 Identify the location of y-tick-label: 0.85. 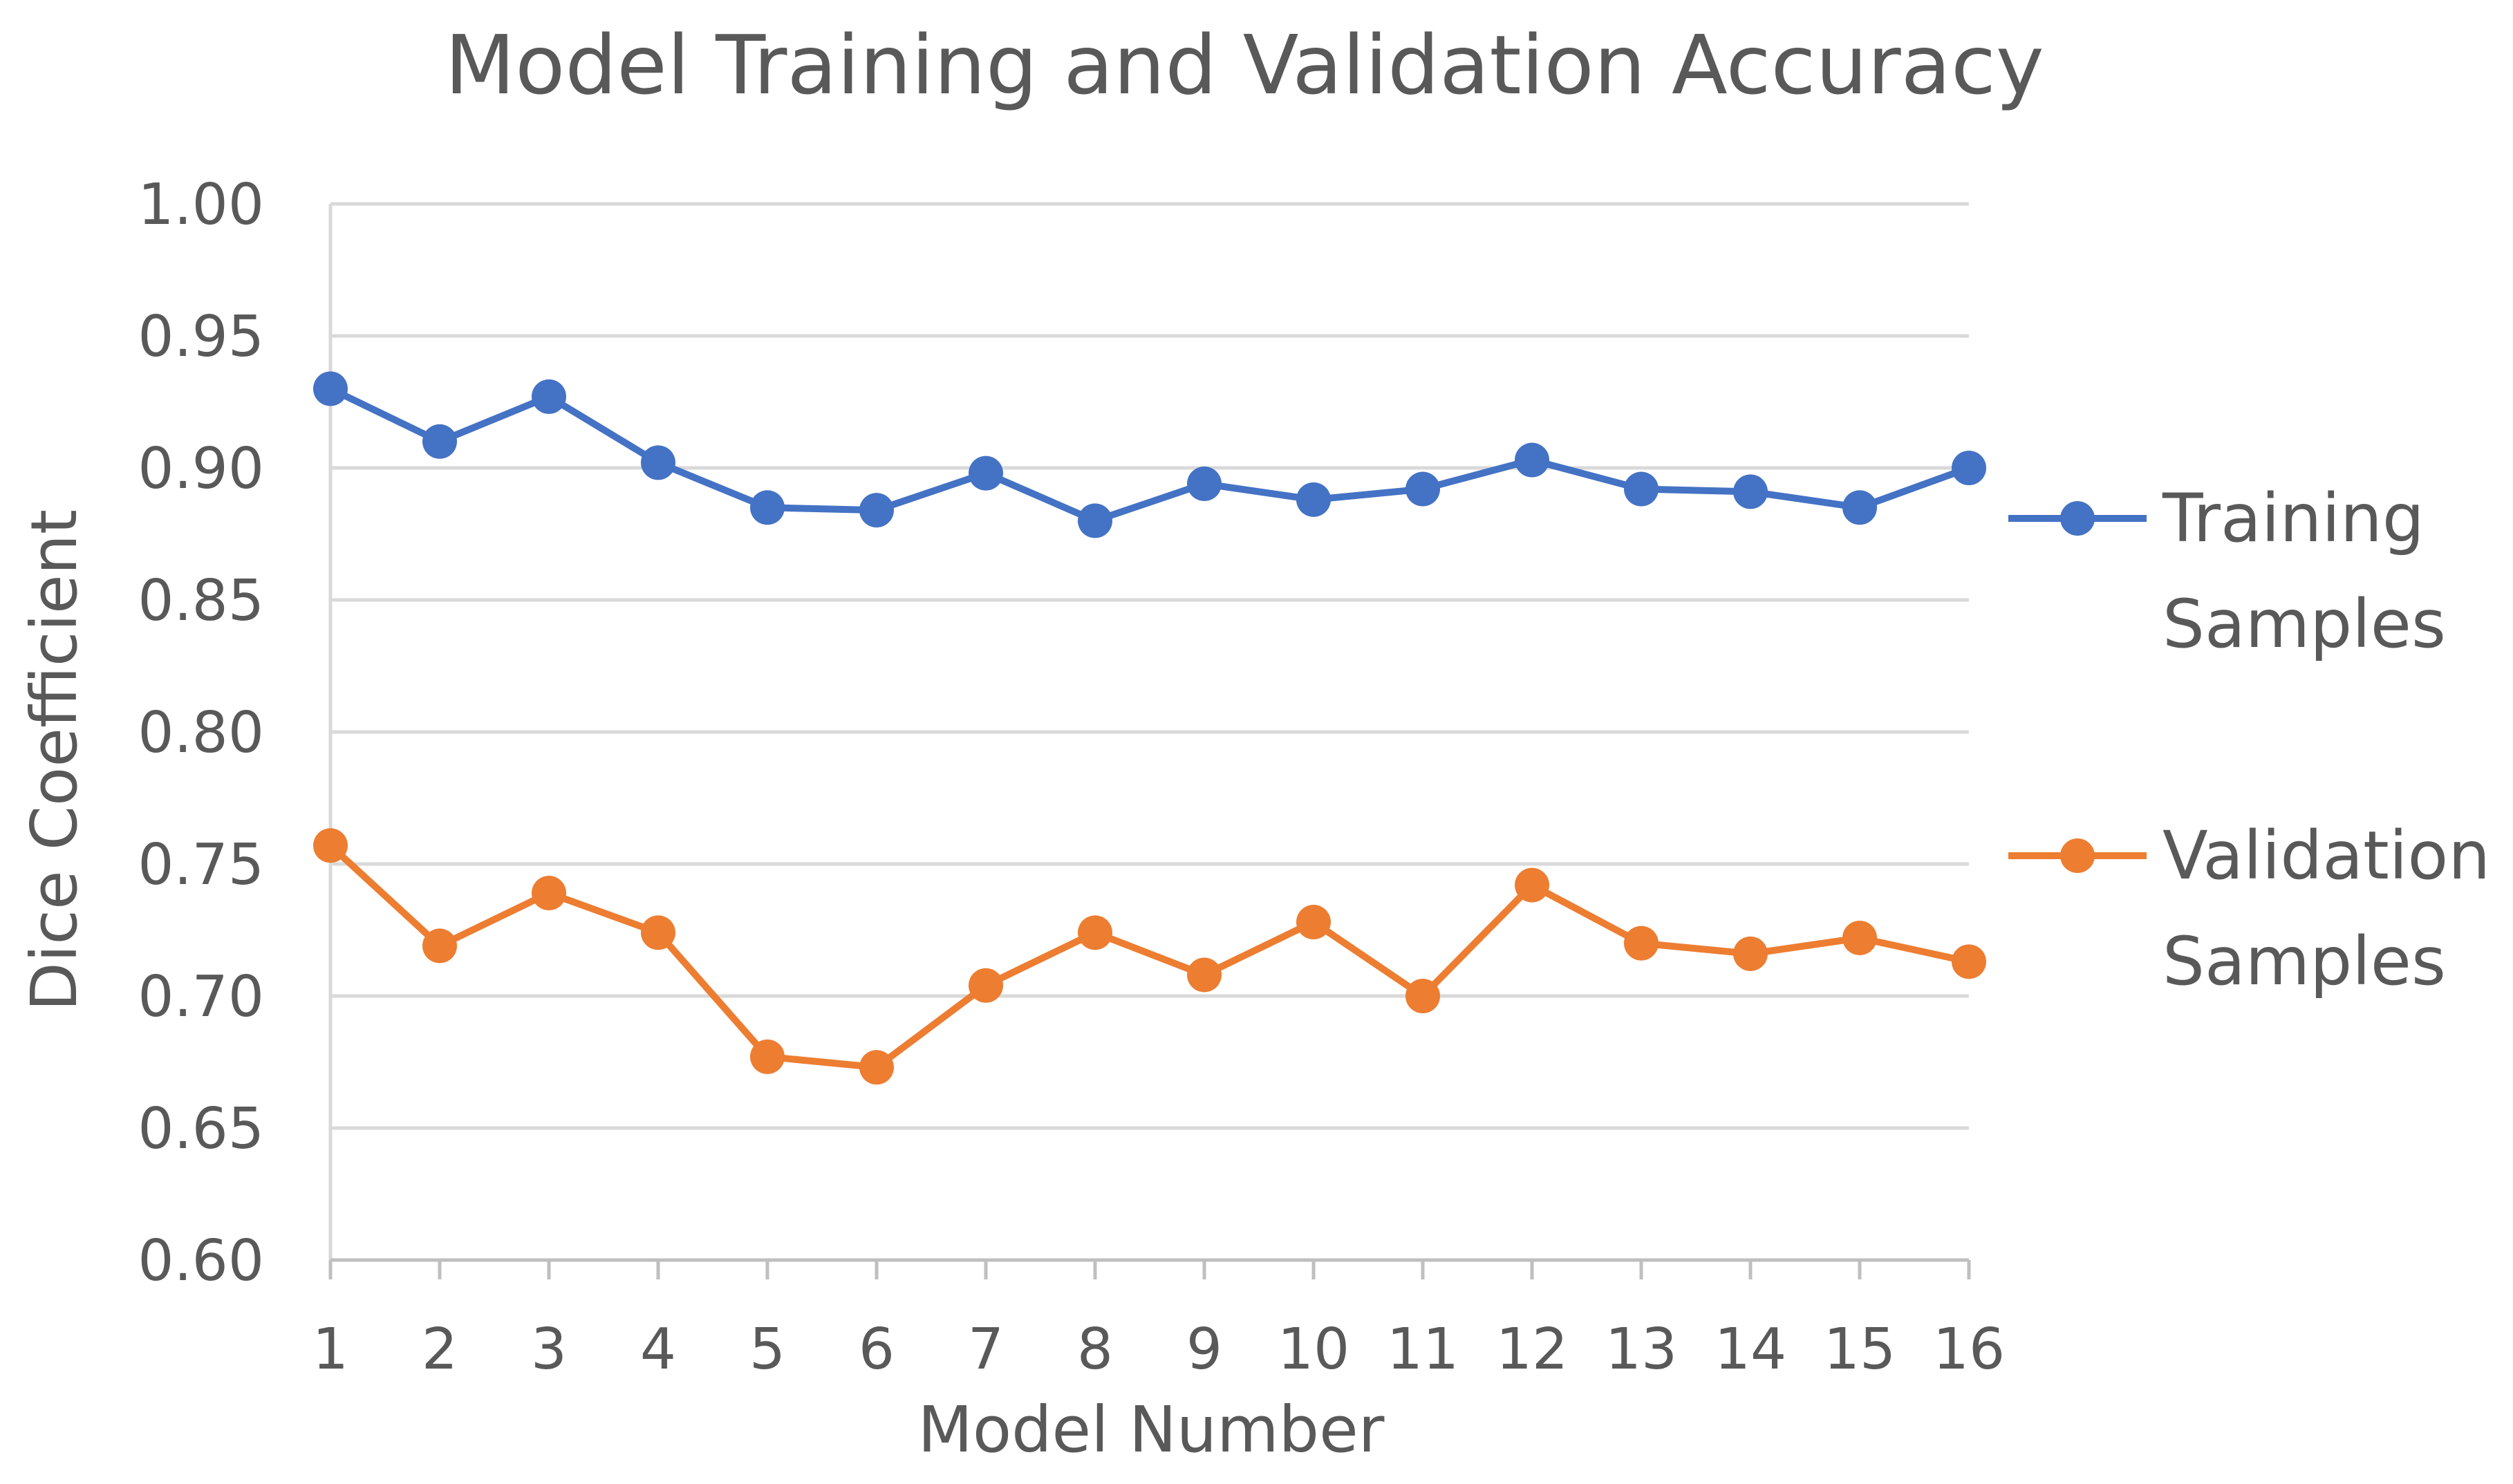
(201, 601).